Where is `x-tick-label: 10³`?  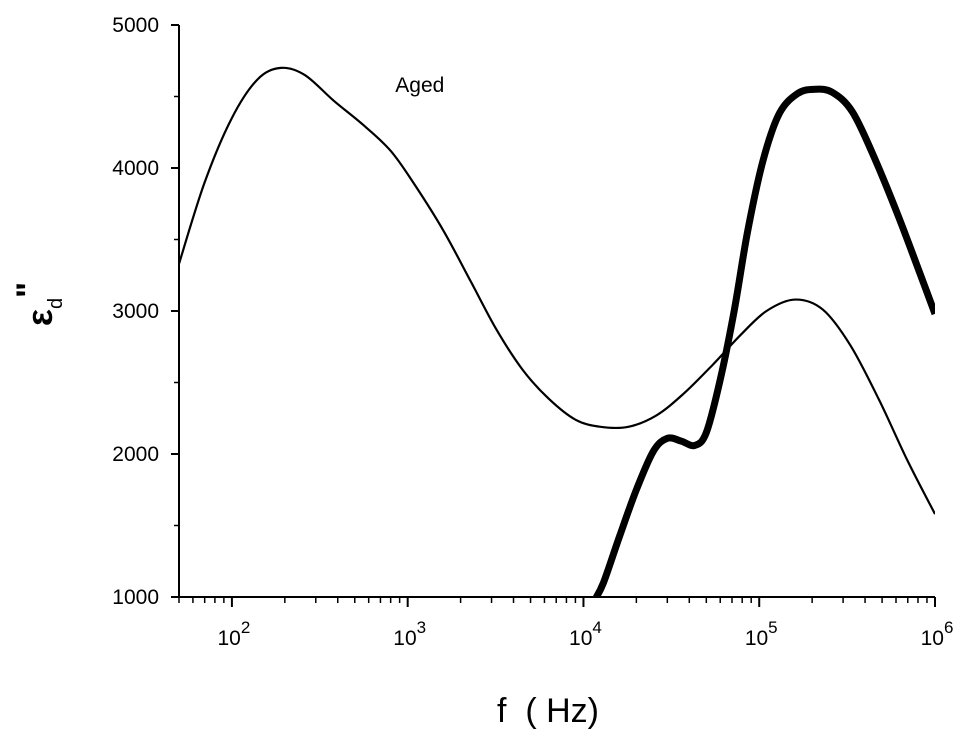
x-tick-label: 10³ is located at coordinates (409, 634).